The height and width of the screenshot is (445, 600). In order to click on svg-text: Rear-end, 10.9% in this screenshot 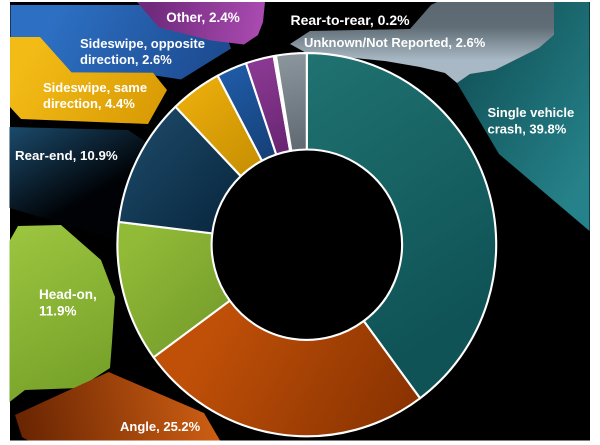, I will do `click(66, 155)`.